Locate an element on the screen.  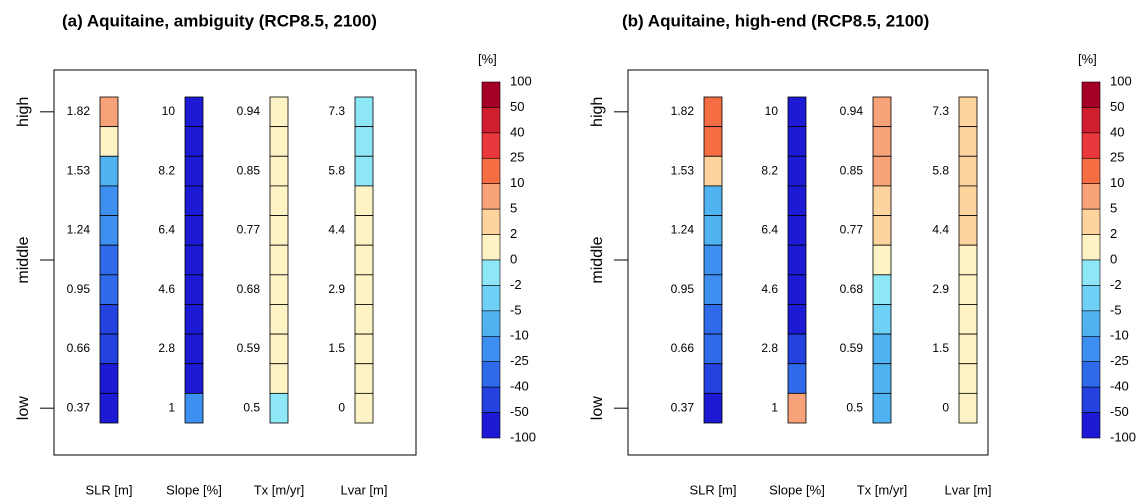
level-label: 0 is located at coordinates (945, 407).